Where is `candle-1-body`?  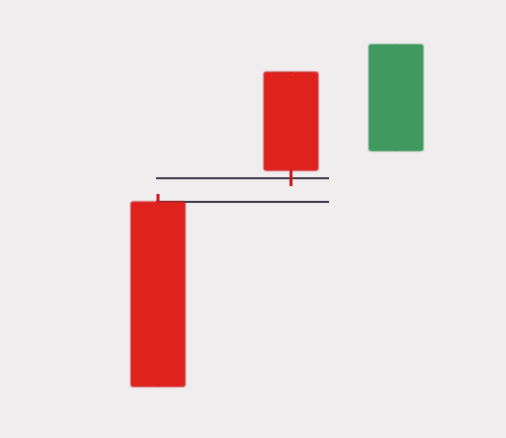 candle-1-body is located at coordinates (158, 294).